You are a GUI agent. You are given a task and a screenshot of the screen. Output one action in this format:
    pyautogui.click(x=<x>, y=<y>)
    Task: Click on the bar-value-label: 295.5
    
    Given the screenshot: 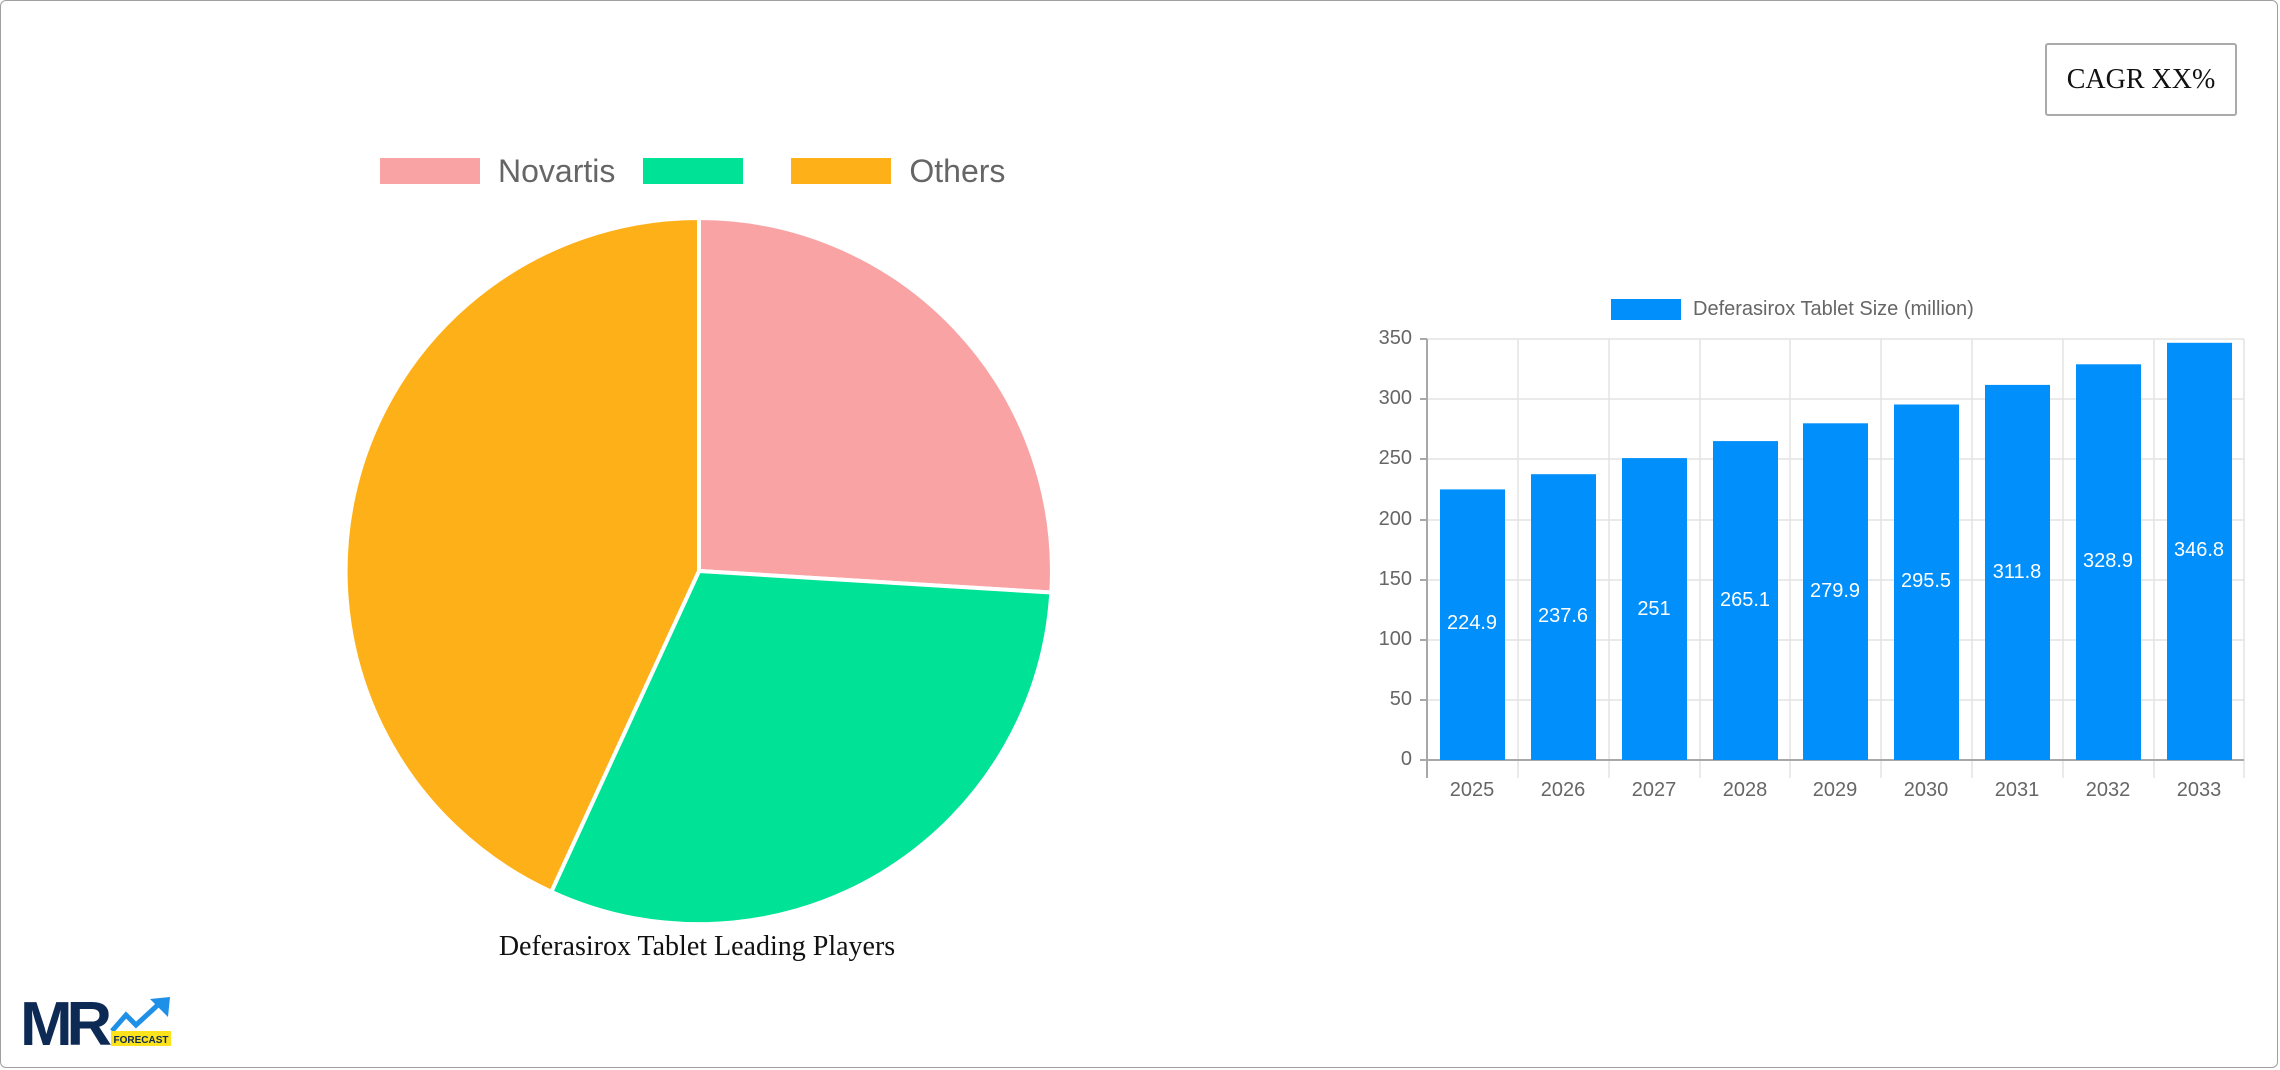 What is the action you would take?
    pyautogui.click(x=1926, y=581)
    